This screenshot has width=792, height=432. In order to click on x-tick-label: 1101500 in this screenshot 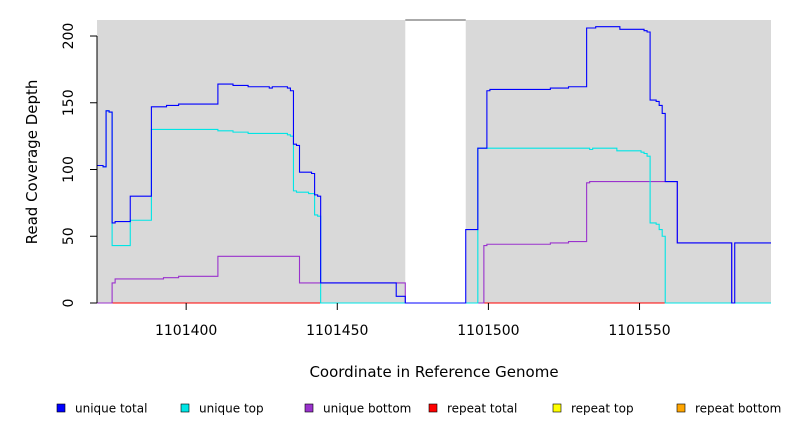, I will do `click(488, 331)`.